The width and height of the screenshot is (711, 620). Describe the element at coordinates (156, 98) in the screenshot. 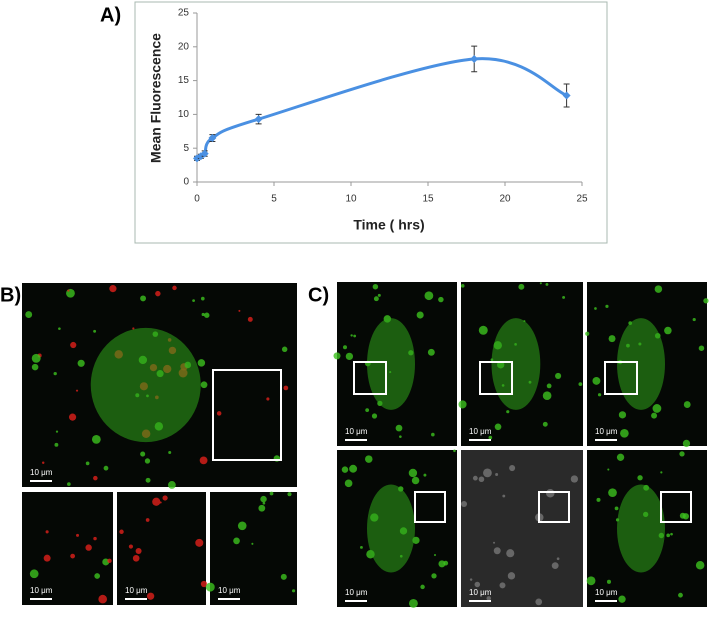

I see `y-axis-label: Mean Fluorescence` at that location.